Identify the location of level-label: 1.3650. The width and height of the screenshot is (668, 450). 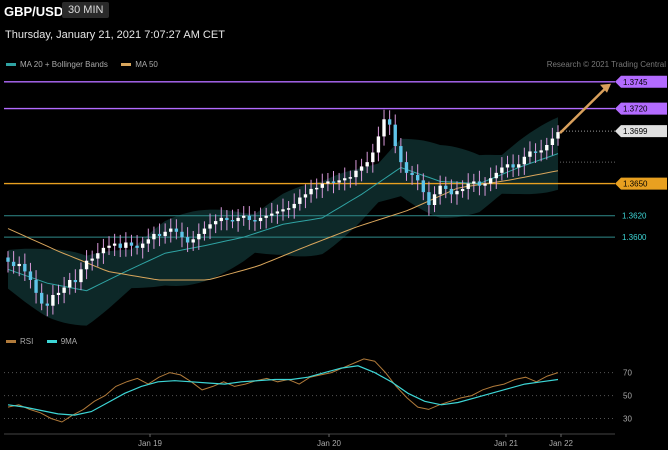
(635, 184).